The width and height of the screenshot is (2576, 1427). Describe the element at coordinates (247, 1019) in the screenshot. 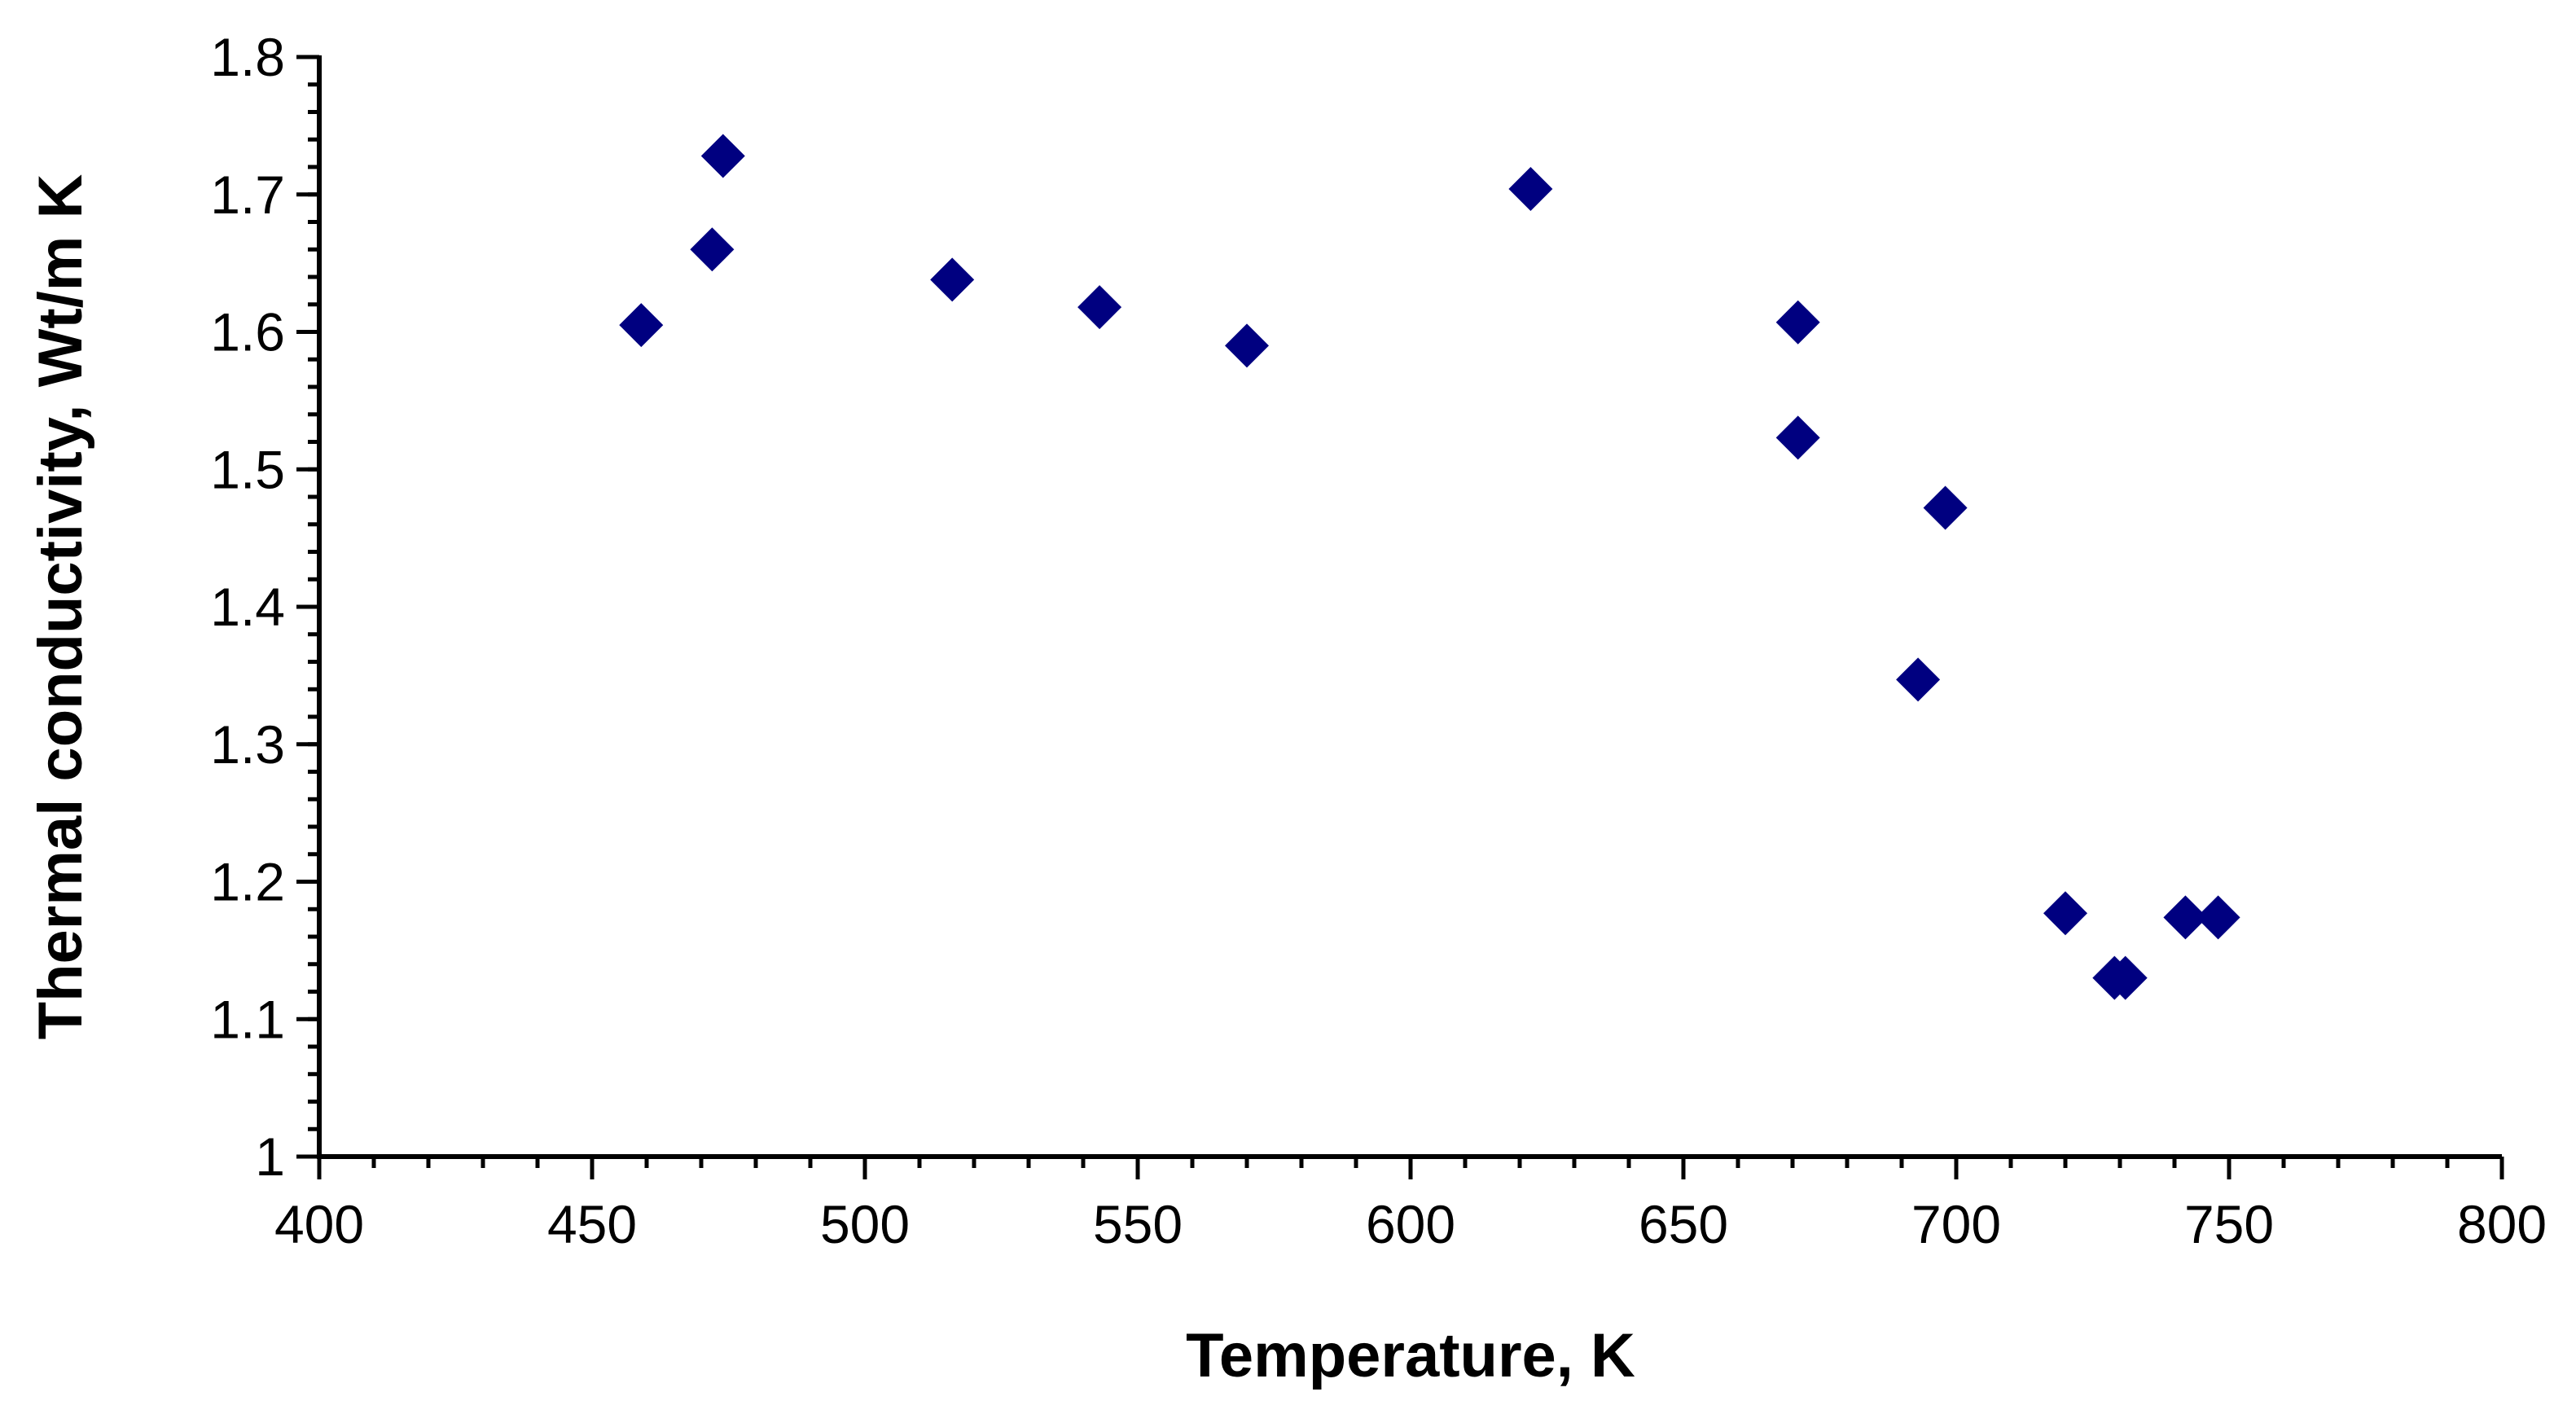

I see `y-tick-label: 1.1` at that location.